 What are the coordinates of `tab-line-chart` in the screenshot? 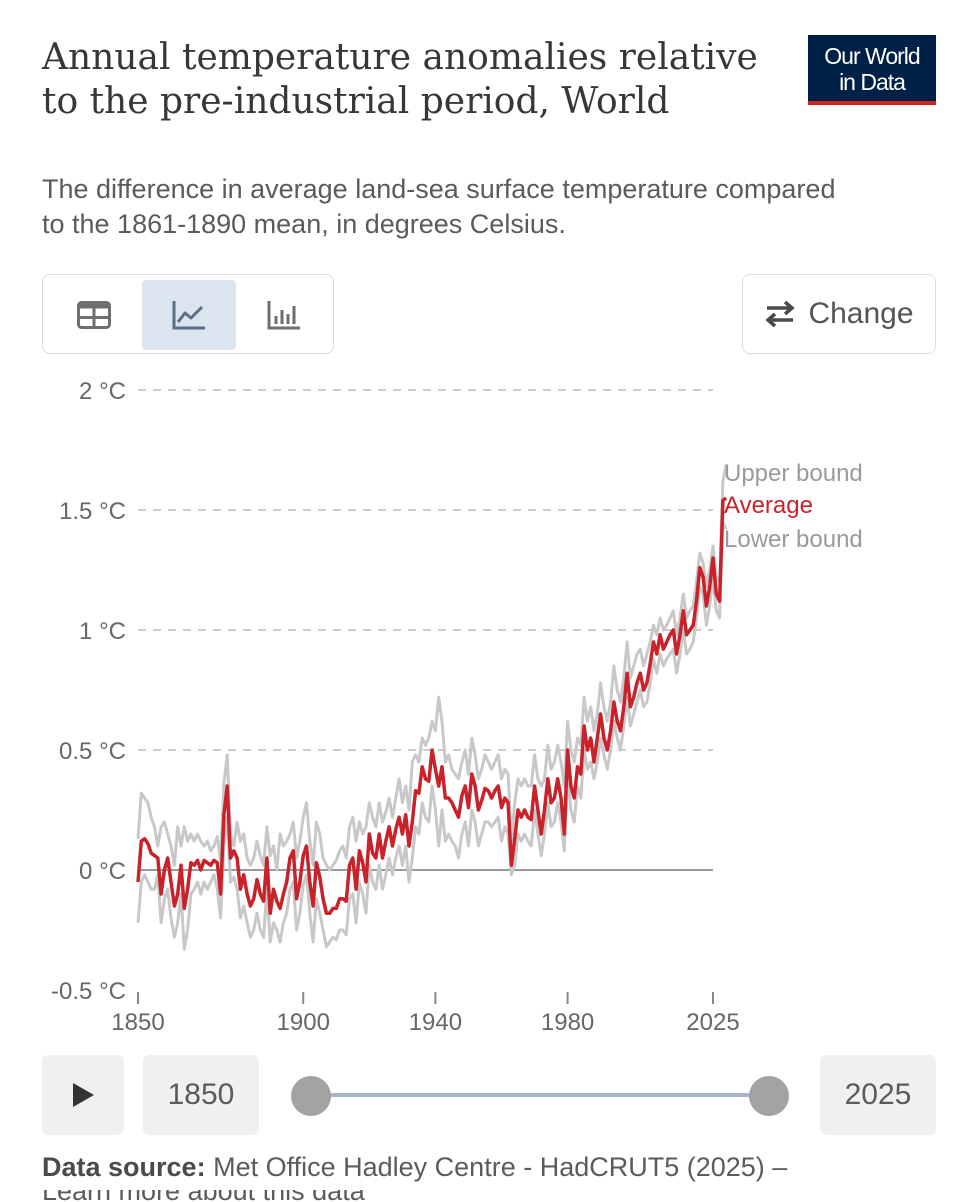 It's located at (189, 315).